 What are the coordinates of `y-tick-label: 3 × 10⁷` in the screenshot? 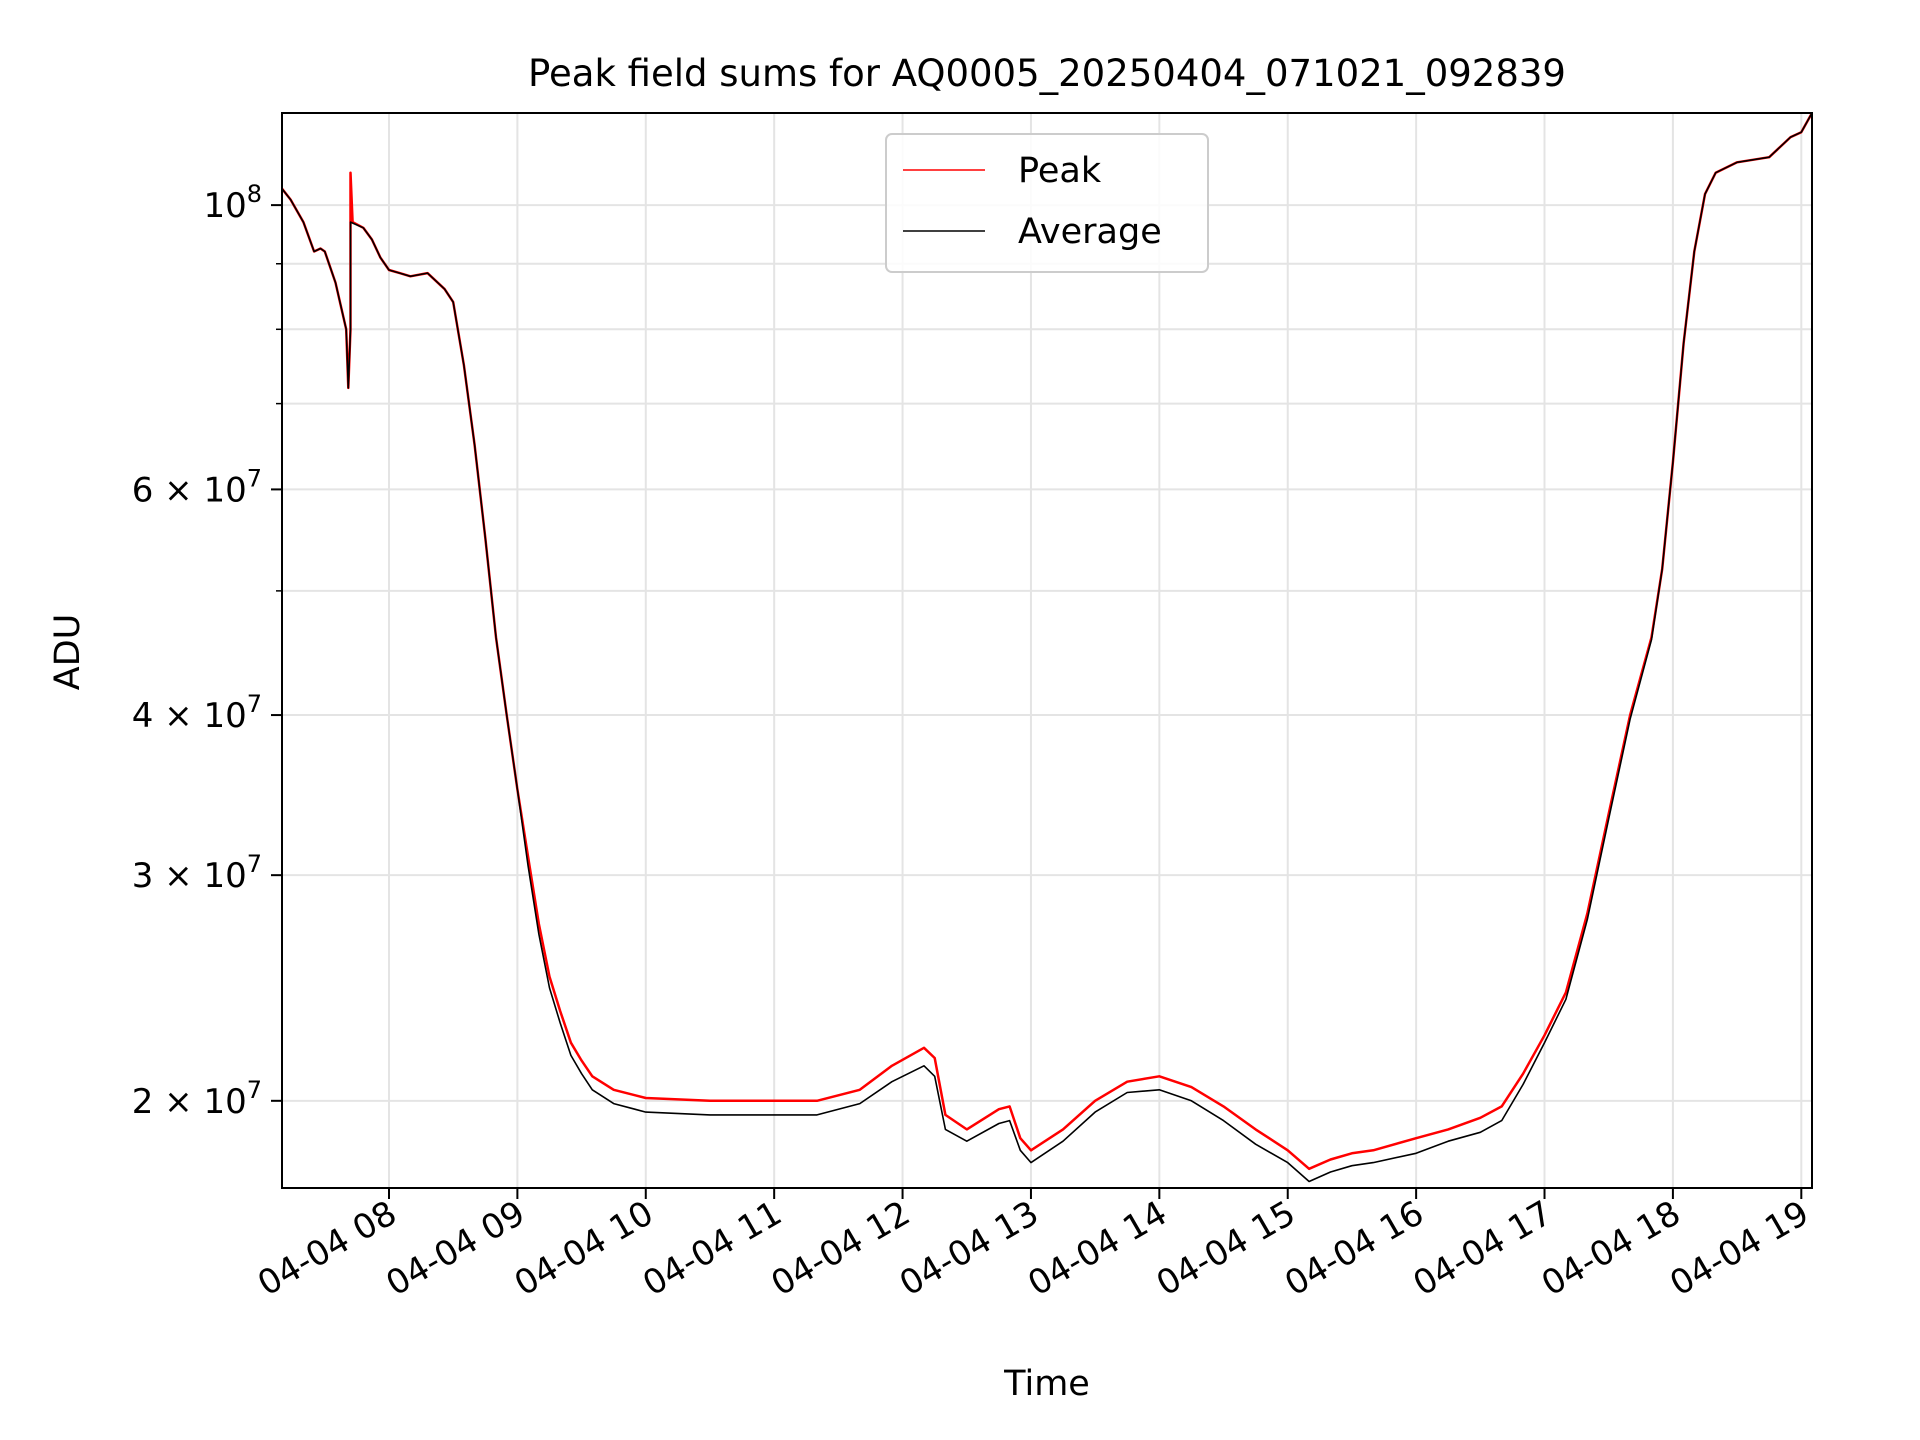 It's located at (197, 873).